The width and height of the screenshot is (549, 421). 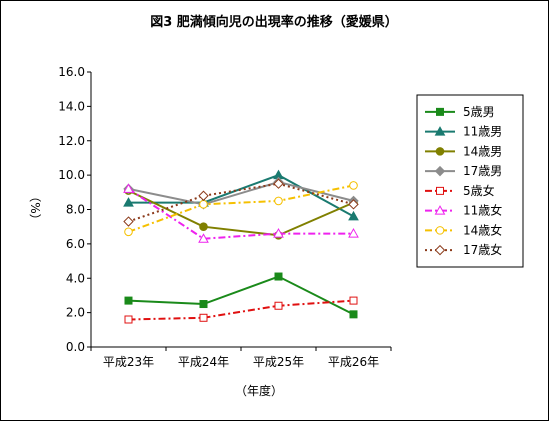 I want to click on legend-label-7: 14歳女, so click(x=482, y=229).